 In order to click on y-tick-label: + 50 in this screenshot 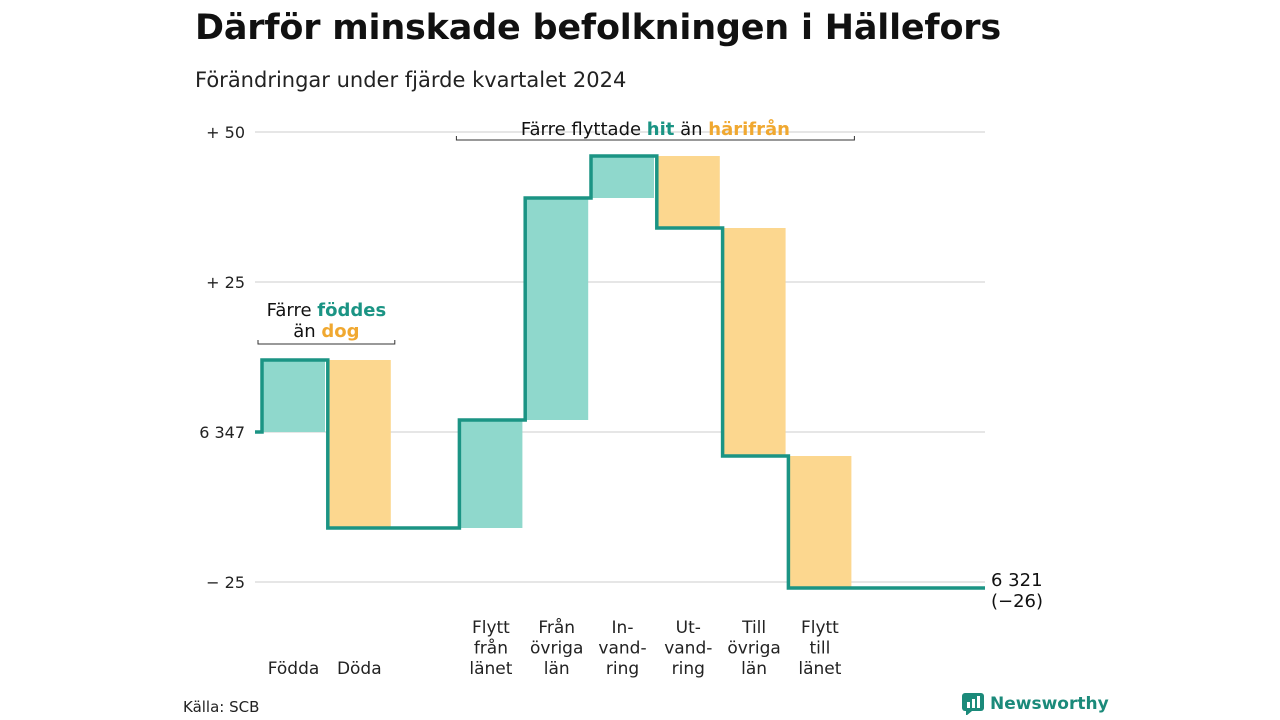, I will do `click(225, 132)`.